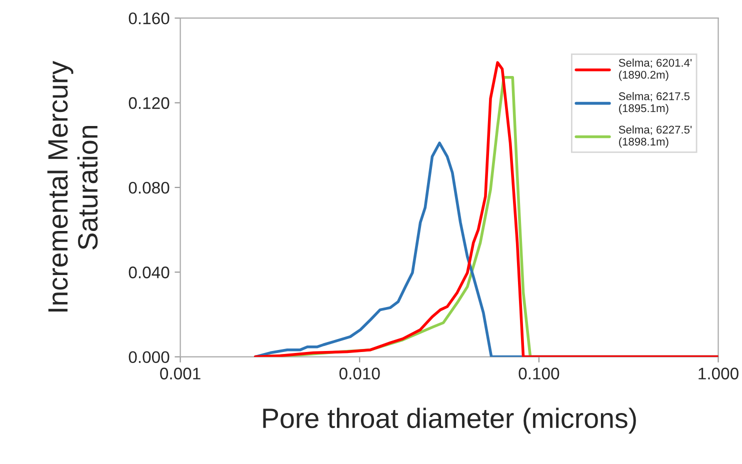 This screenshot has width=742, height=464. What do you see at coordinates (149, 18) in the screenshot?
I see `y-tick-label: 0.160` at bounding box center [149, 18].